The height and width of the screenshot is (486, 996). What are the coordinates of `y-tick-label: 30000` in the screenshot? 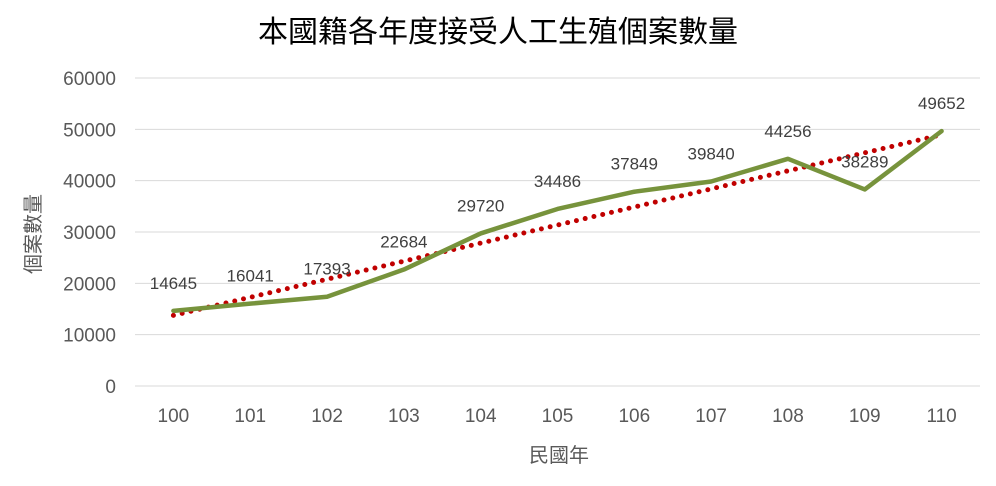 It's located at (89, 233).